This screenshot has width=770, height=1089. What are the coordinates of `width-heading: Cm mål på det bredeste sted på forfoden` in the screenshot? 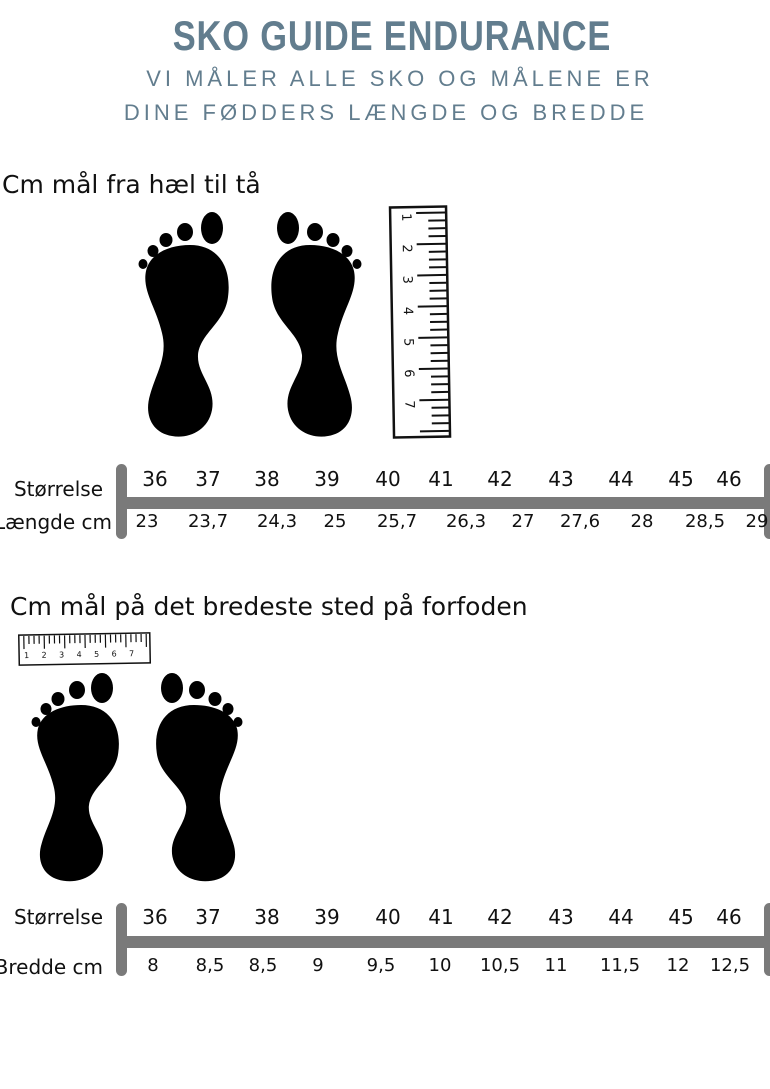 It's located at (269, 606).